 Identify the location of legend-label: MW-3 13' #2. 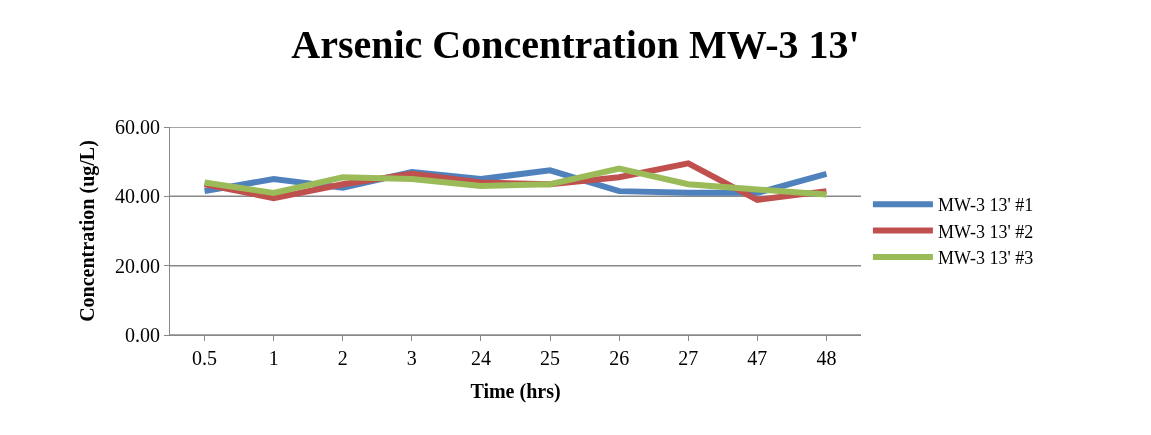
(985, 231).